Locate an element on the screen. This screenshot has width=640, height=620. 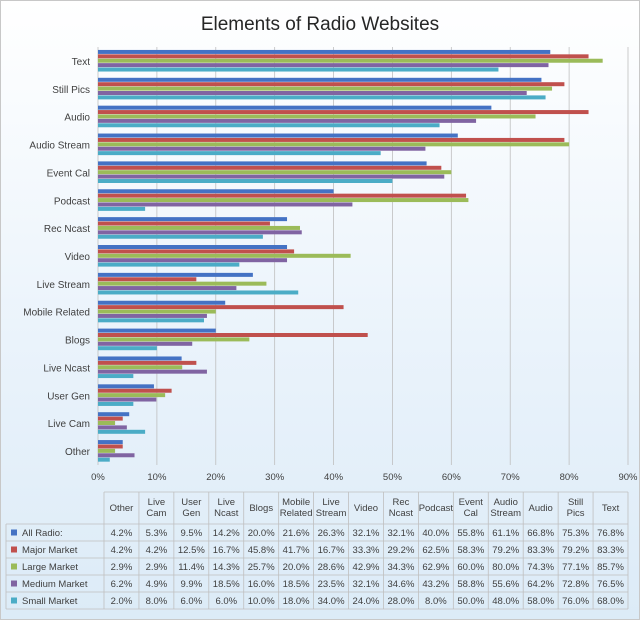
x-tick-label: 70% is located at coordinates (511, 477).